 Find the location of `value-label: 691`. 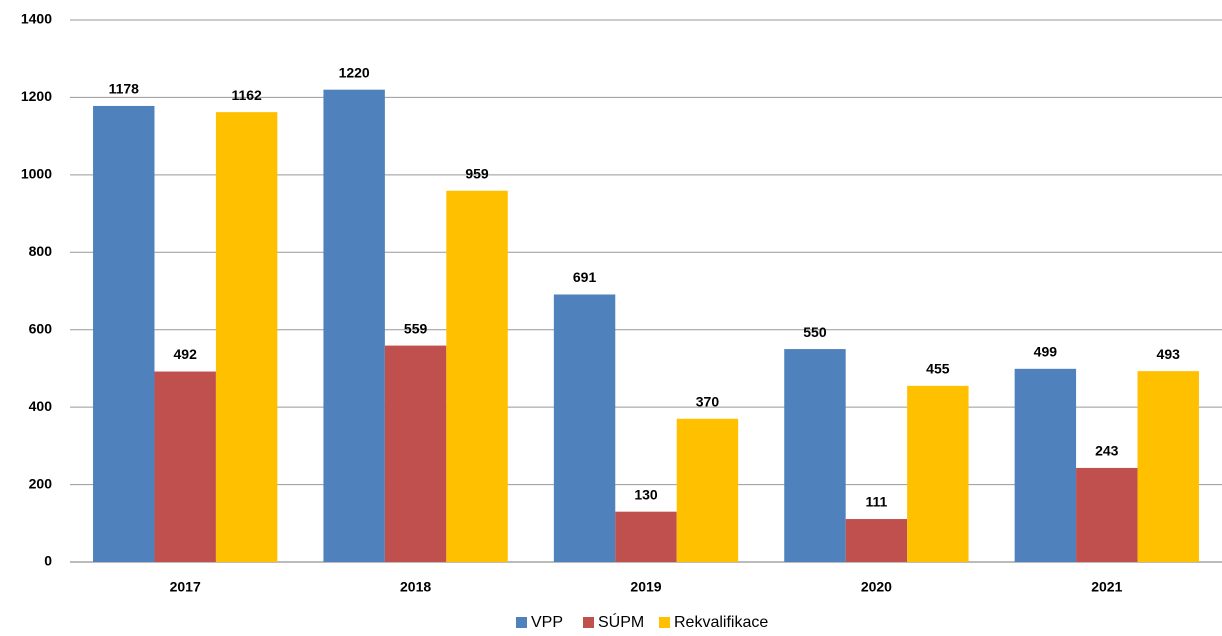

value-label: 691 is located at coordinates (585, 277).